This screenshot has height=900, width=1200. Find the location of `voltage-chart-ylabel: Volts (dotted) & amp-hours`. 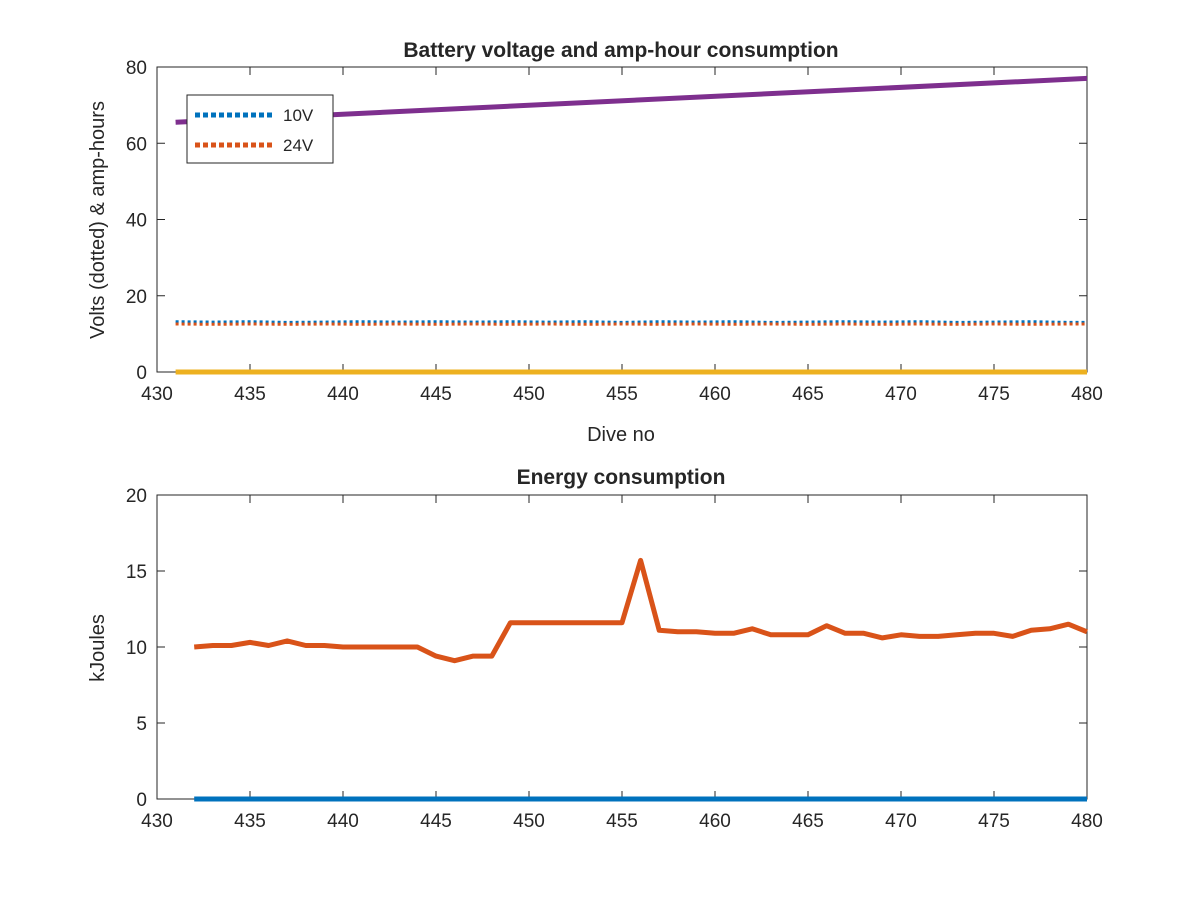

voltage-chart-ylabel: Volts (dotted) & amp-hours is located at coordinates (98, 220).